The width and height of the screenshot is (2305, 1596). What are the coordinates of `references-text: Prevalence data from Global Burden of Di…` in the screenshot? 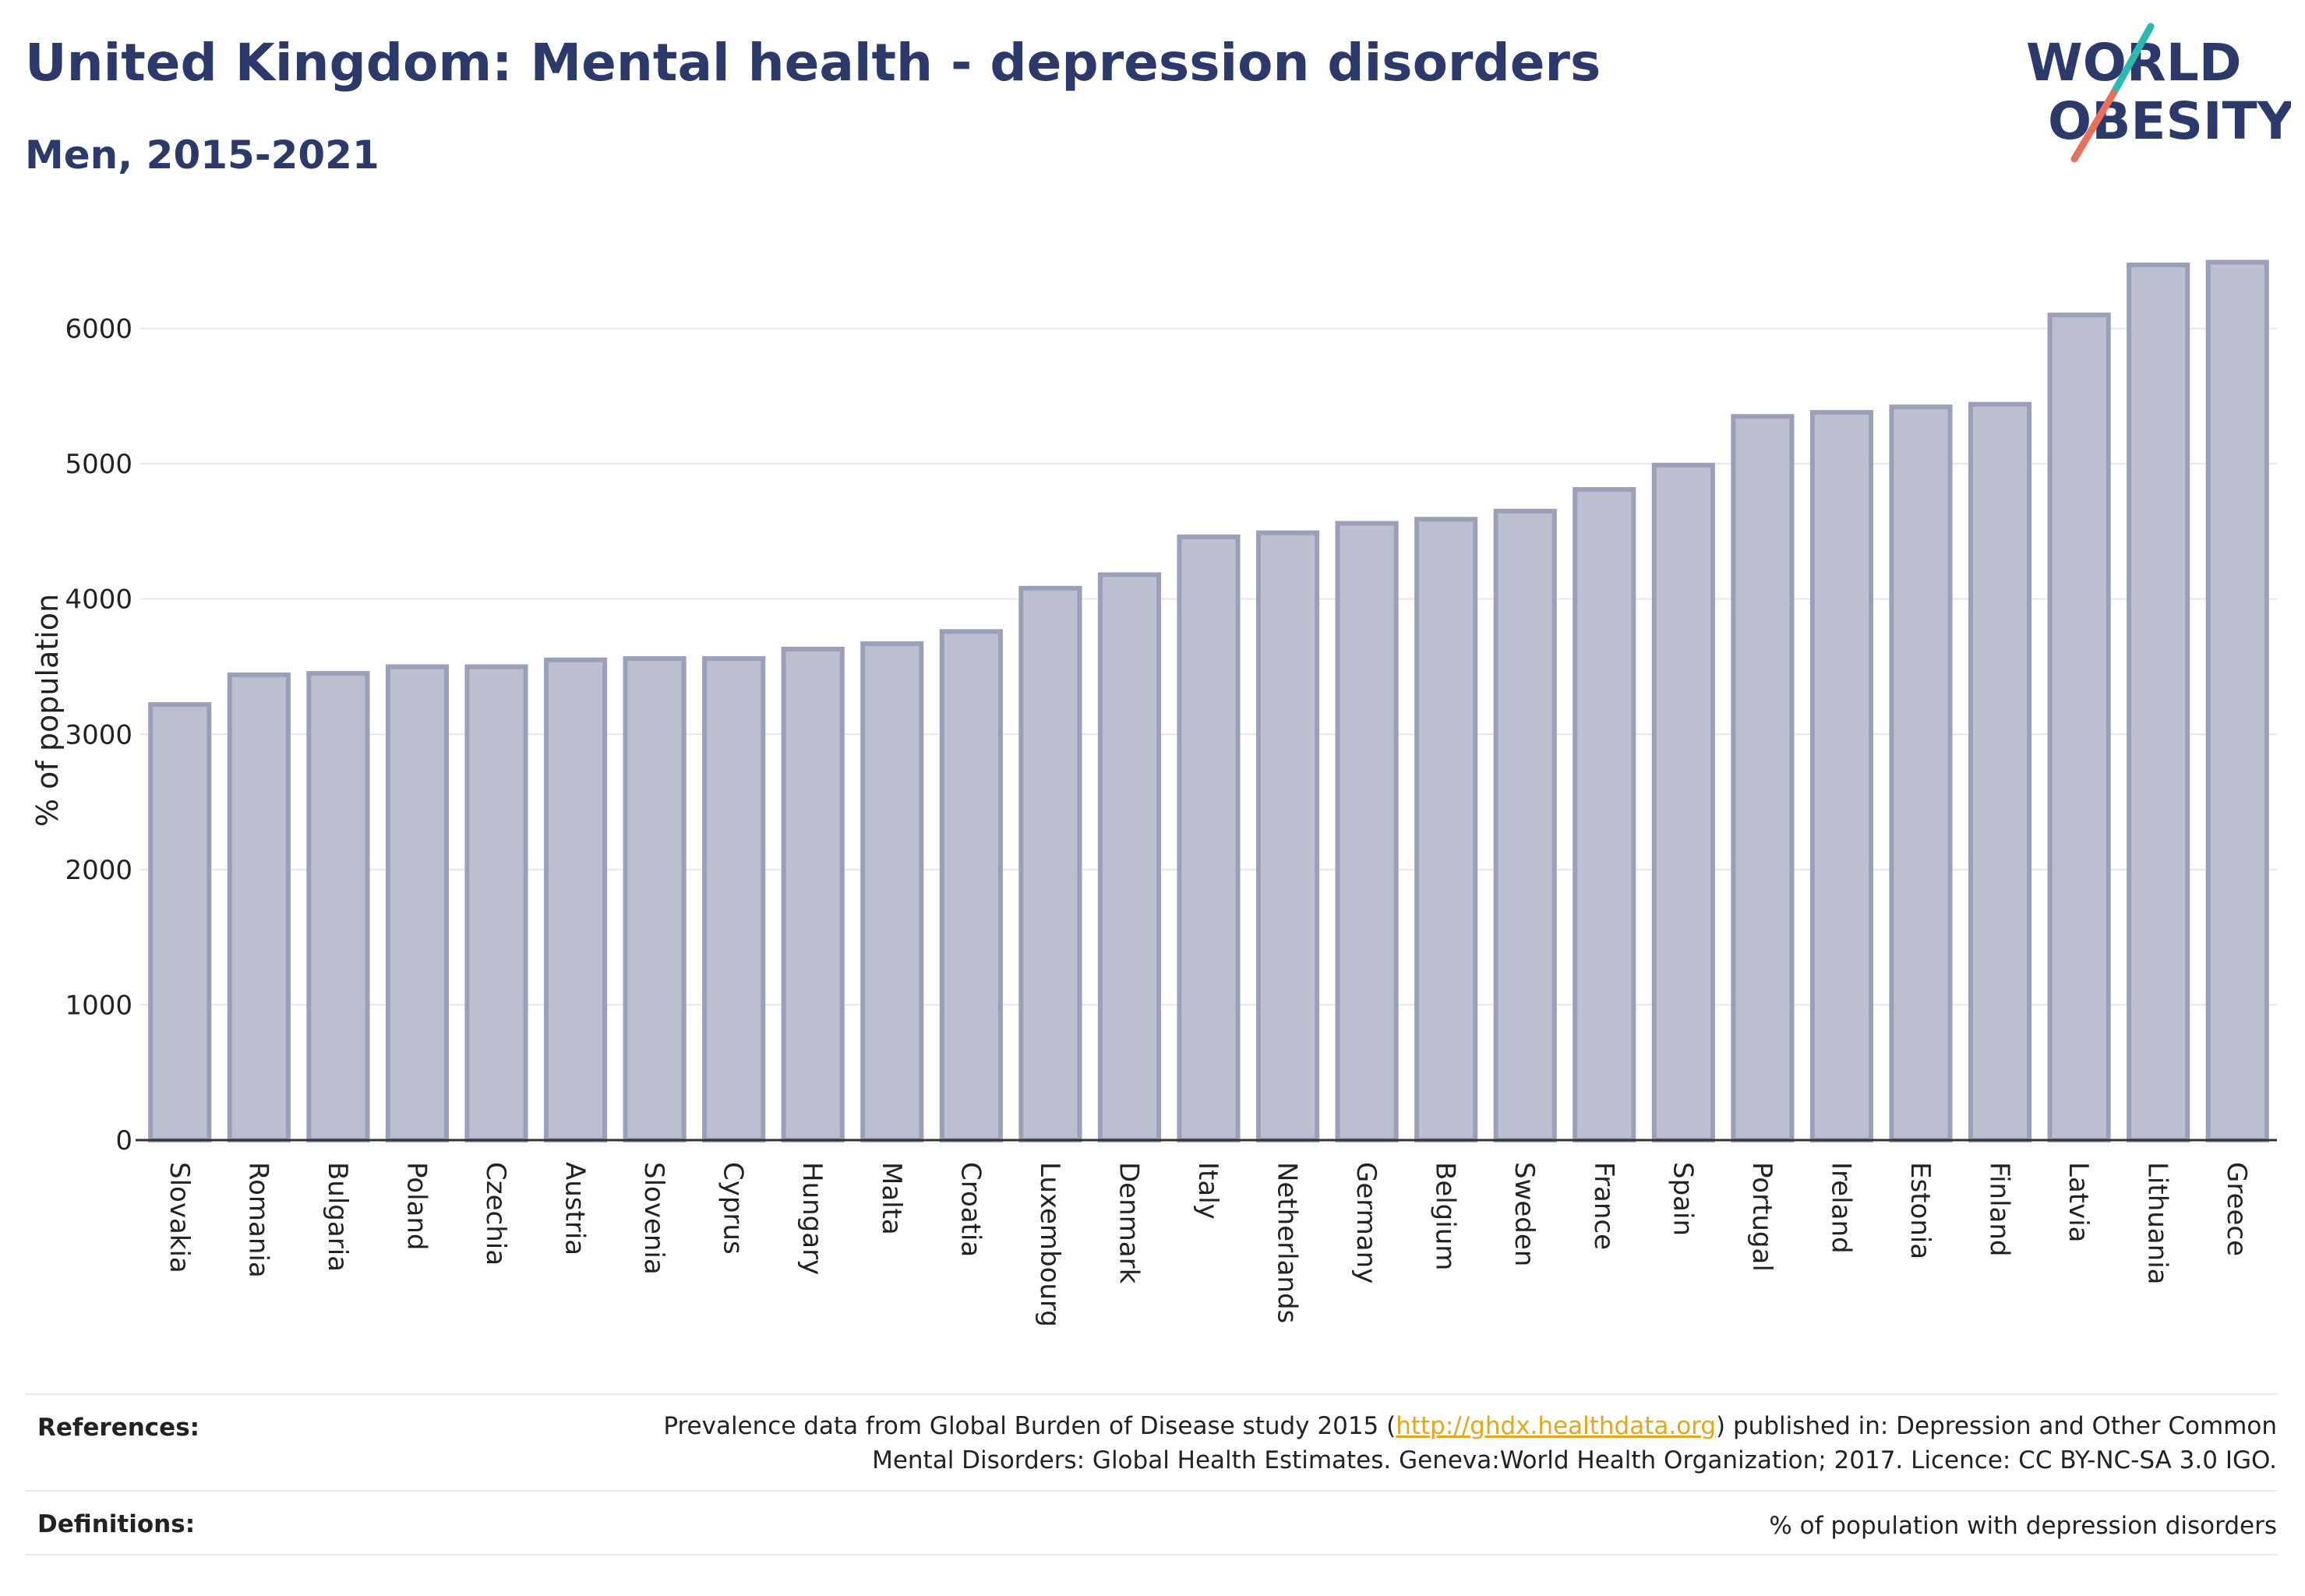 It's located at (1470, 1443).